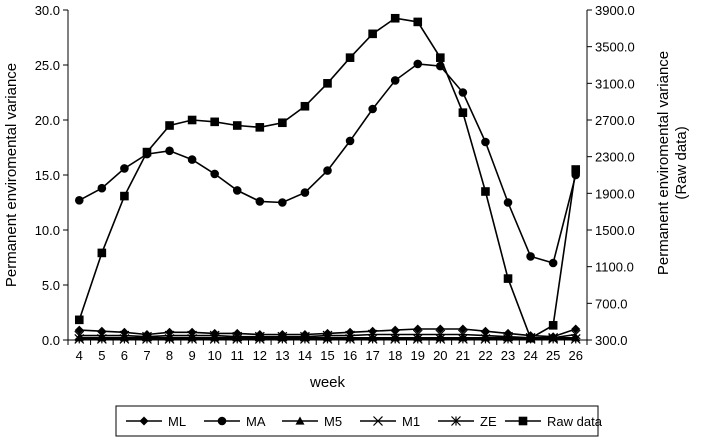  Describe the element at coordinates (47, 10) in the screenshot. I see `left-tick-label: 30.0` at that location.